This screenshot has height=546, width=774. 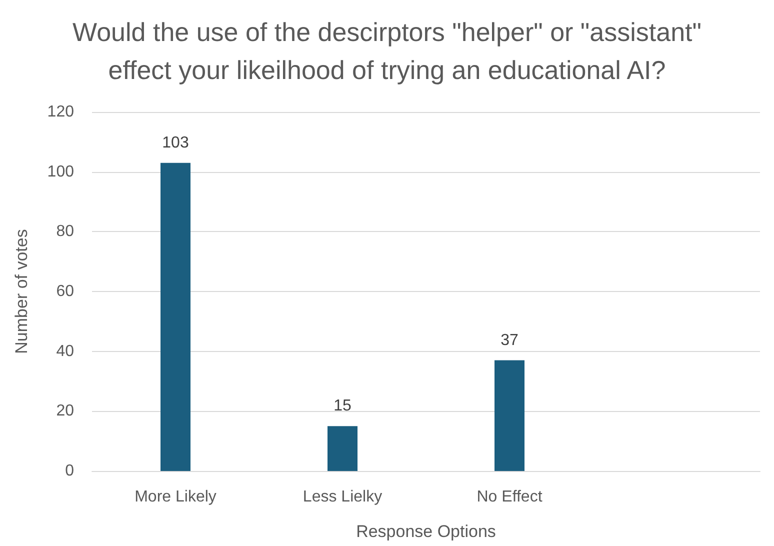 I want to click on y-tick-label: 20, so click(x=65, y=411).